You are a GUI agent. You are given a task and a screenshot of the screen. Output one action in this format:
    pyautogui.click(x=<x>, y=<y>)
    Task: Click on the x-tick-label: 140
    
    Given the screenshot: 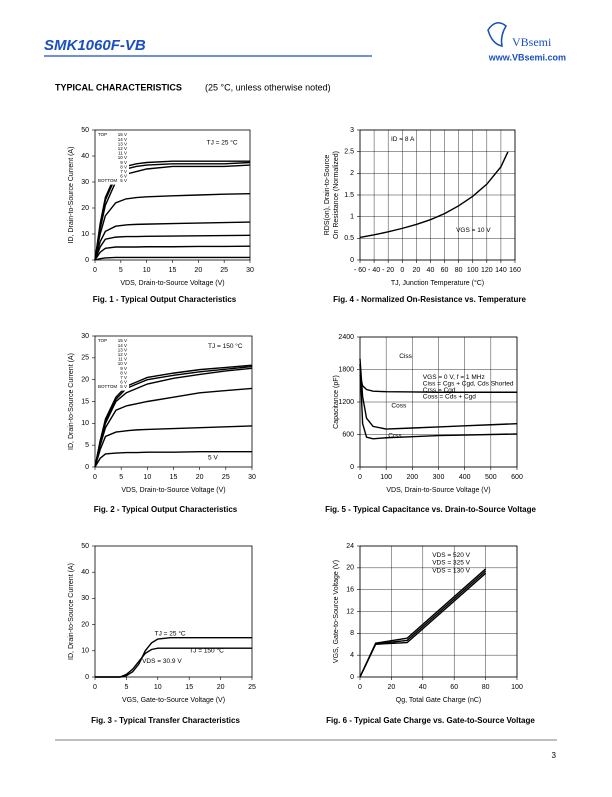 What is the action you would take?
    pyautogui.click(x=501, y=270)
    